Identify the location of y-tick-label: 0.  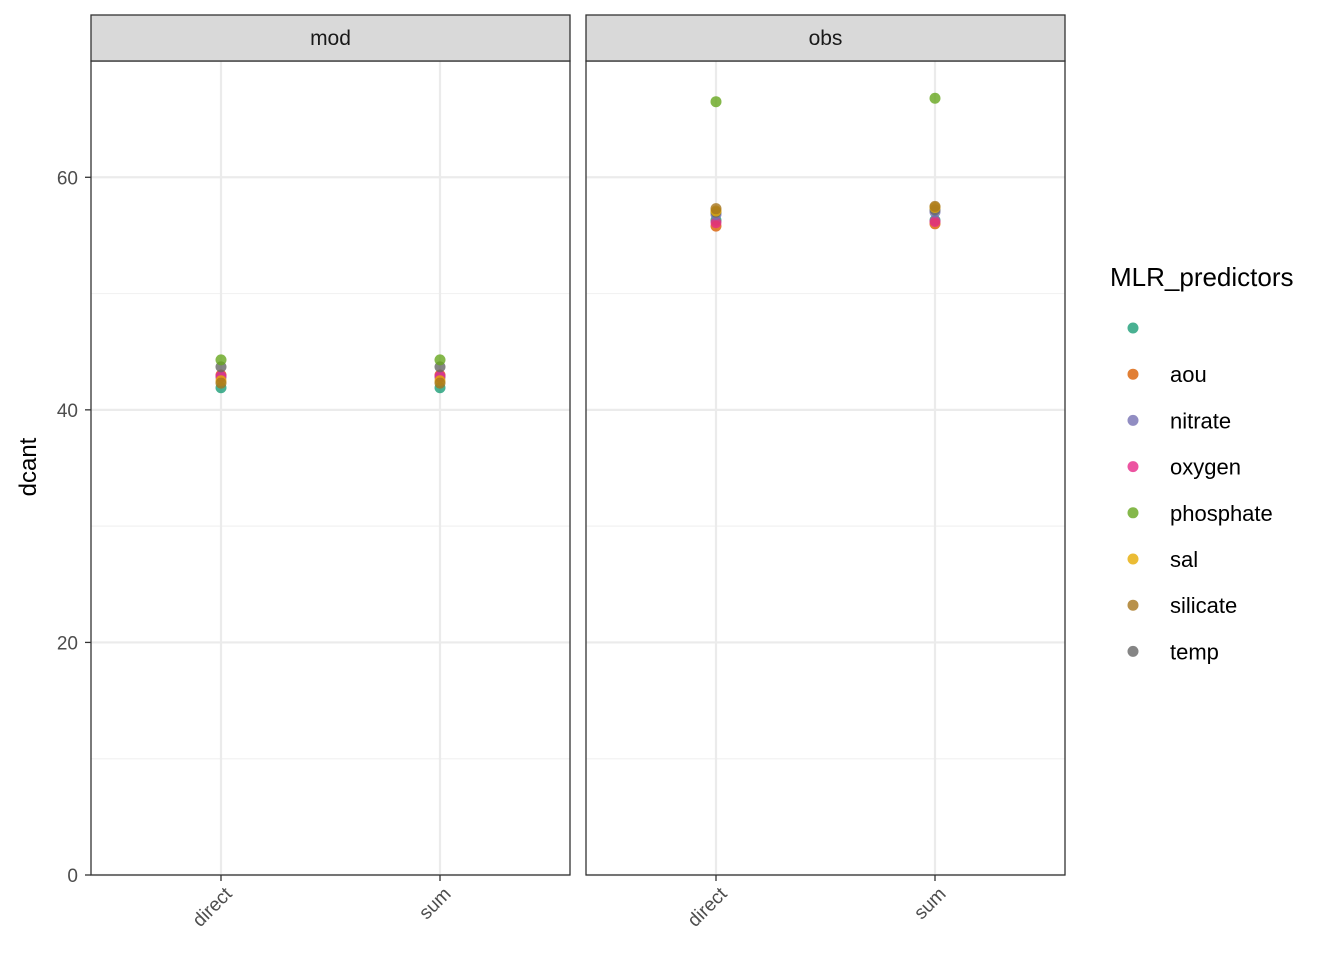
(72, 876).